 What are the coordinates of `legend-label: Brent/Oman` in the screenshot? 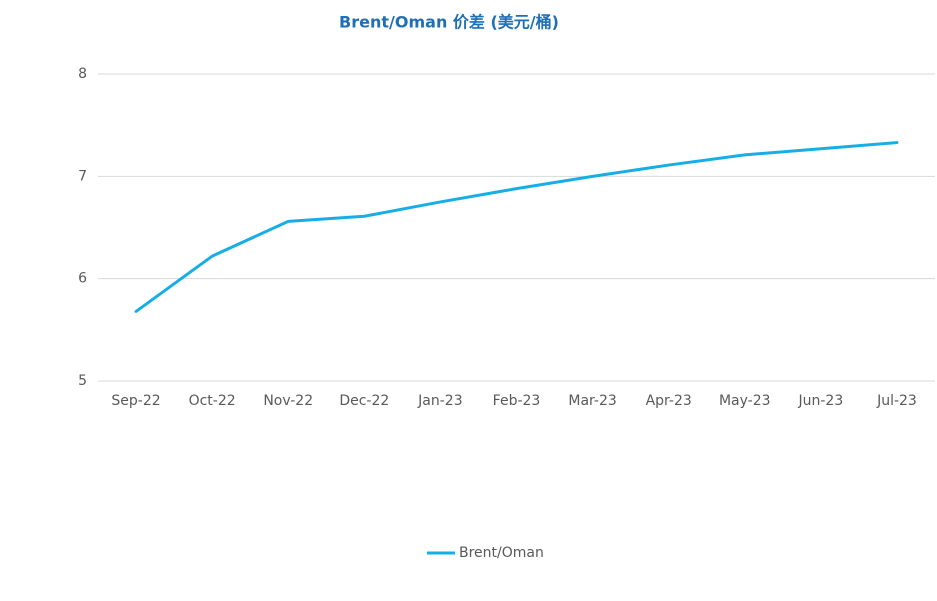 It's located at (501, 553).